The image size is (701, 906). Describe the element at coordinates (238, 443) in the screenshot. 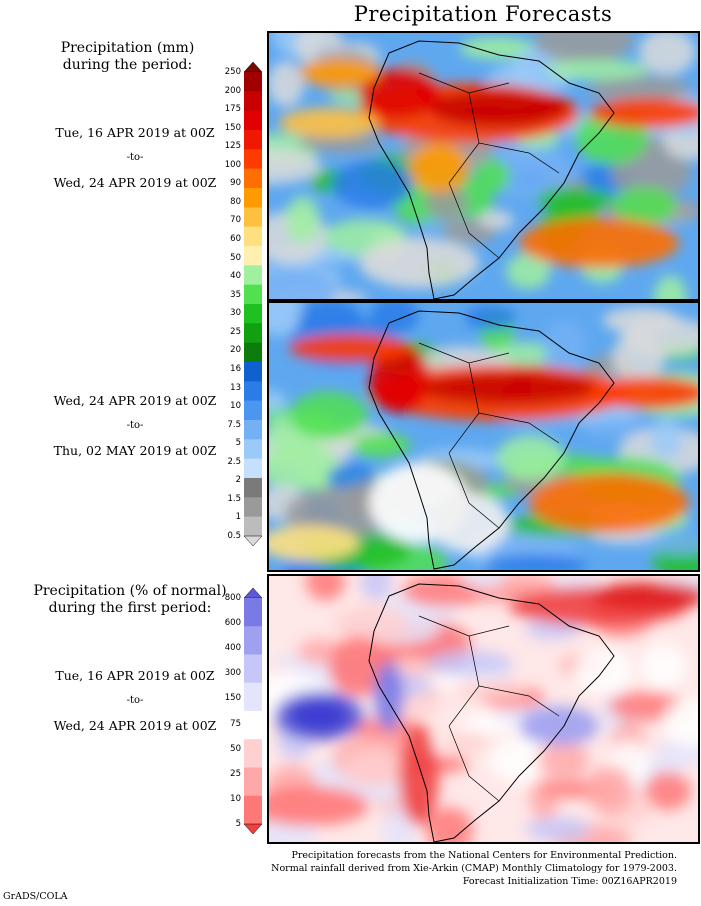

I see `mm-colorbar-tick-label: 5` at that location.